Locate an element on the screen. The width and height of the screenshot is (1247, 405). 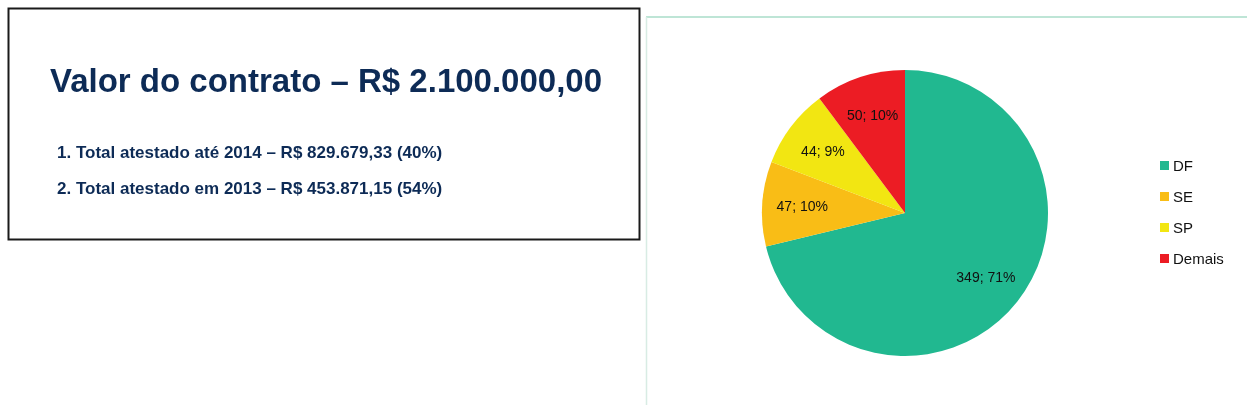
text: Valor do contrato – R$ 2.100.000,00 is located at coordinates (326, 80).